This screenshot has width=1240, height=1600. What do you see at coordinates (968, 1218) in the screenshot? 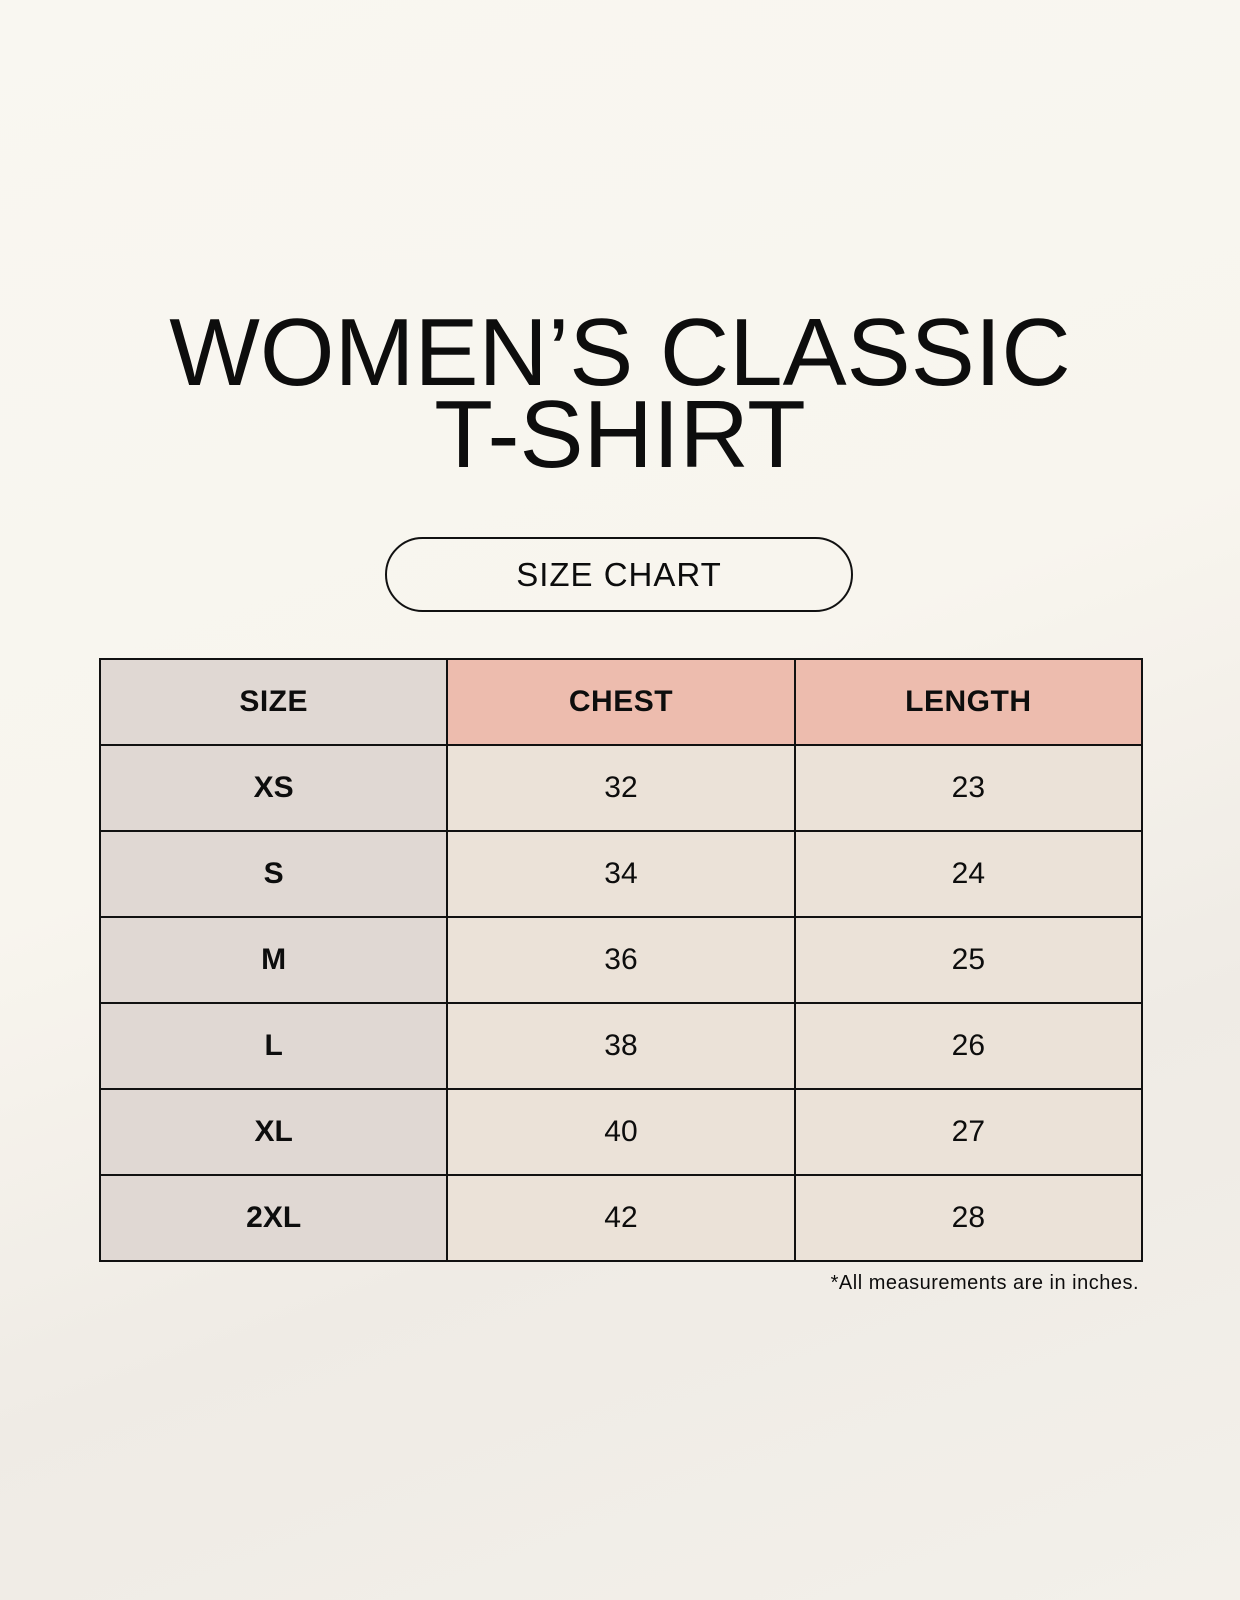
I see `cell-length: 28` at bounding box center [968, 1218].